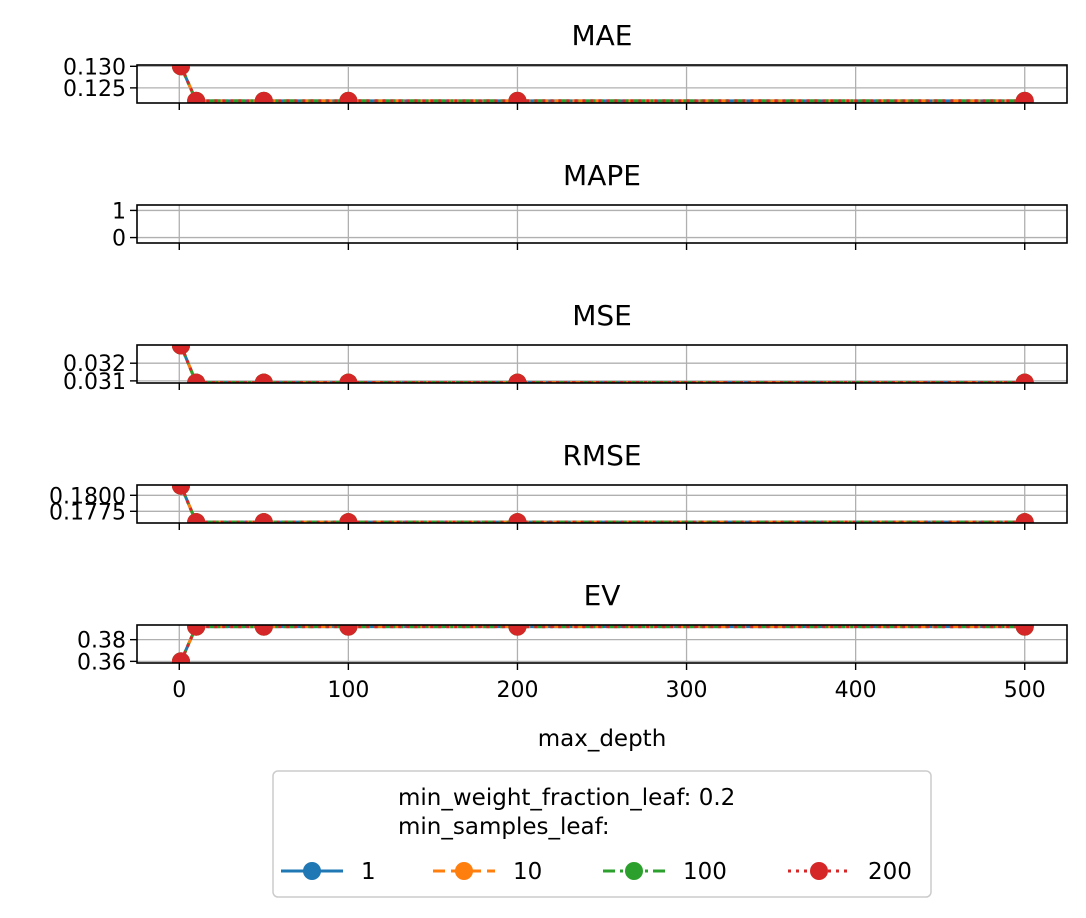  I want to click on legend-title-line: min_samples_leaf:, so click(504, 827).